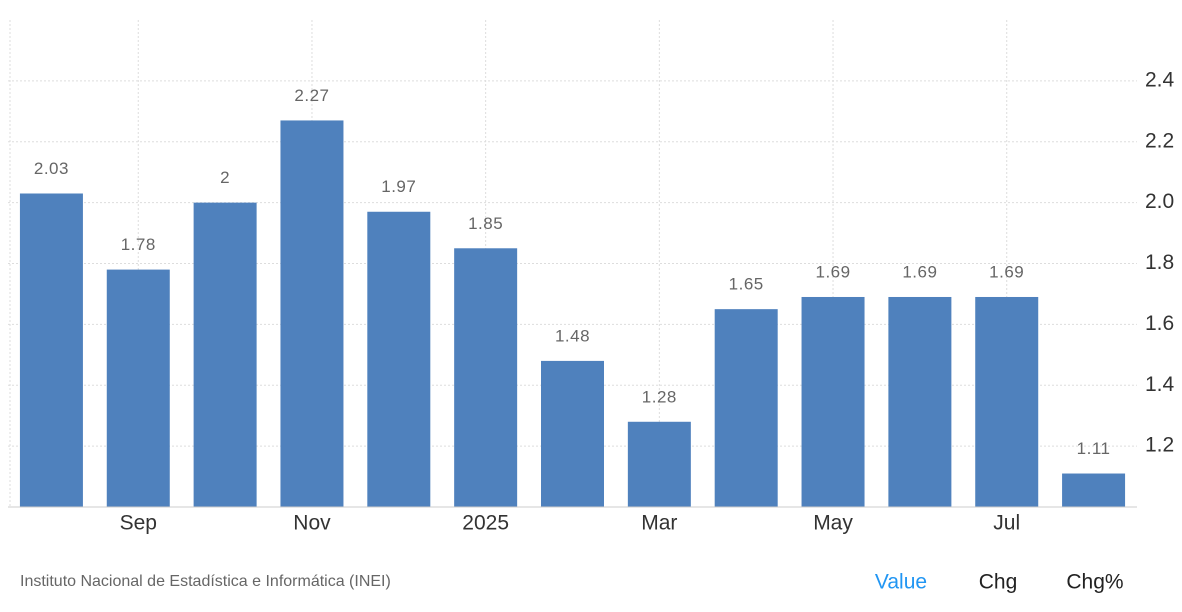 The height and width of the screenshot is (612, 1182). Describe the element at coordinates (659, 396) in the screenshot. I see `data-label: 1.28` at that location.